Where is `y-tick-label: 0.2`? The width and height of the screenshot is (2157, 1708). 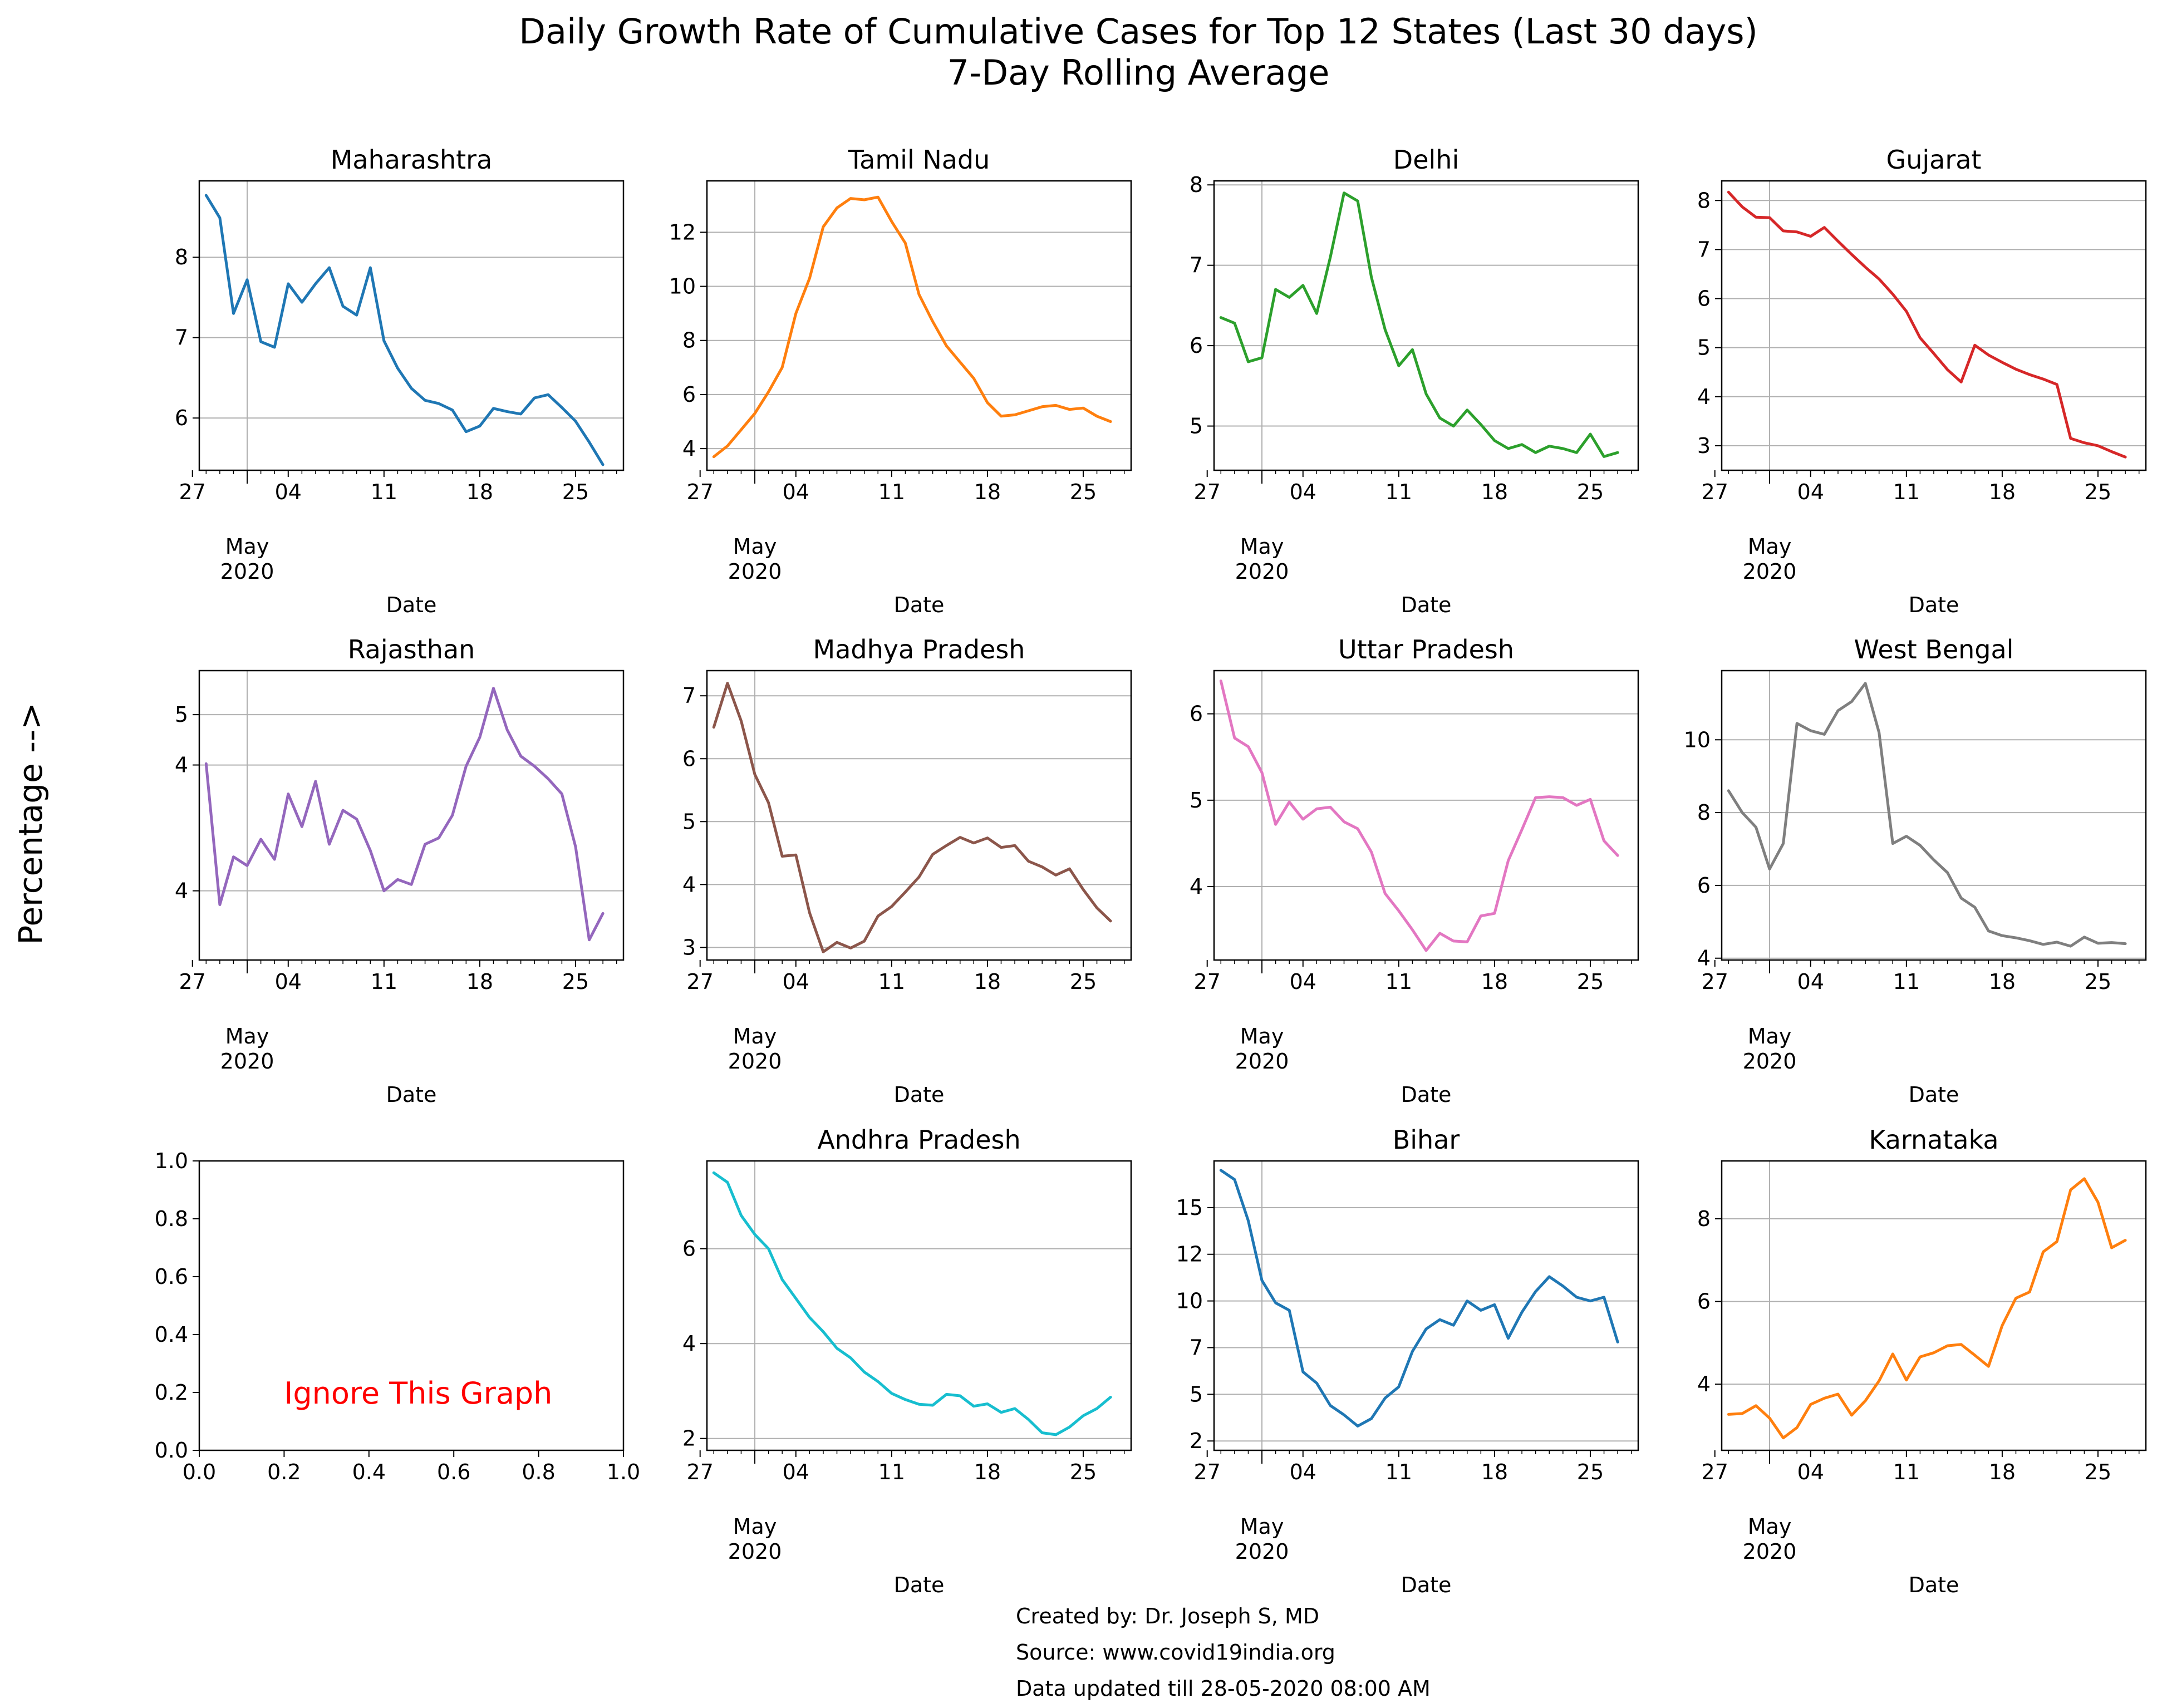 y-tick-label: 0.2 is located at coordinates (171, 1392).